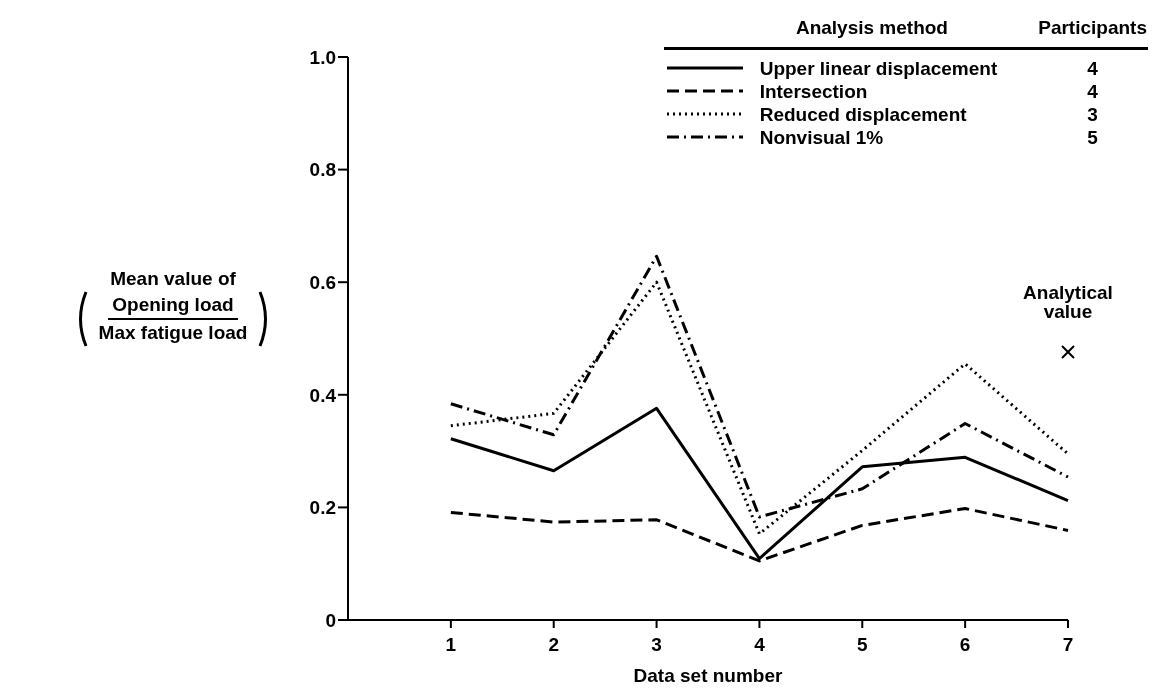 The height and width of the screenshot is (694, 1162). I want to click on text: 3, so click(1092, 115).